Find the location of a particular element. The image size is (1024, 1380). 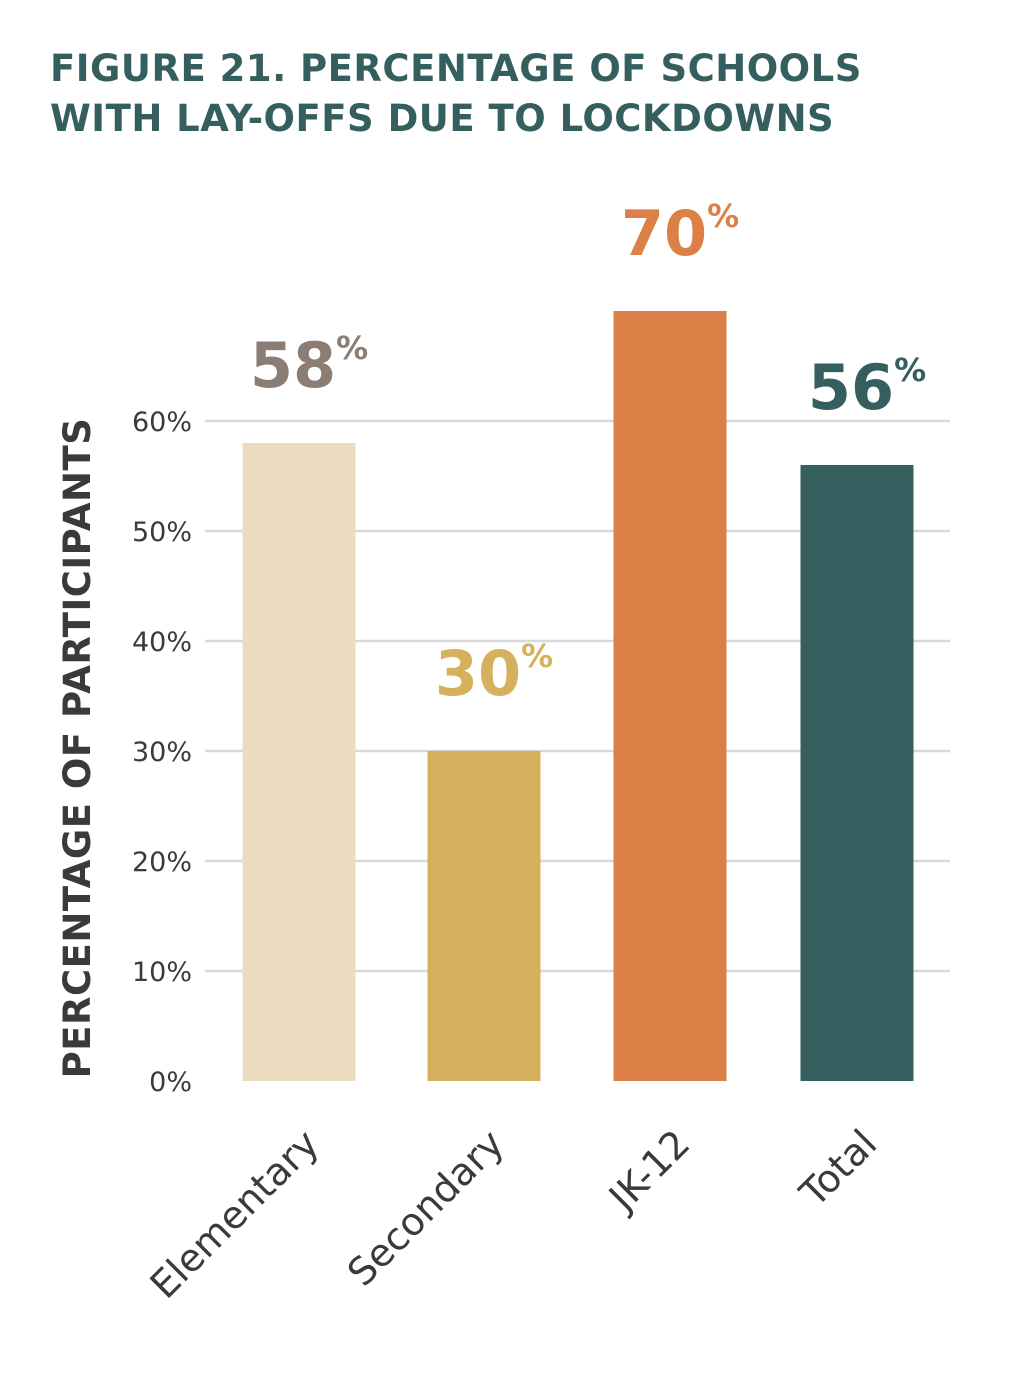

y-tick-label: 30% is located at coordinates (162, 752).